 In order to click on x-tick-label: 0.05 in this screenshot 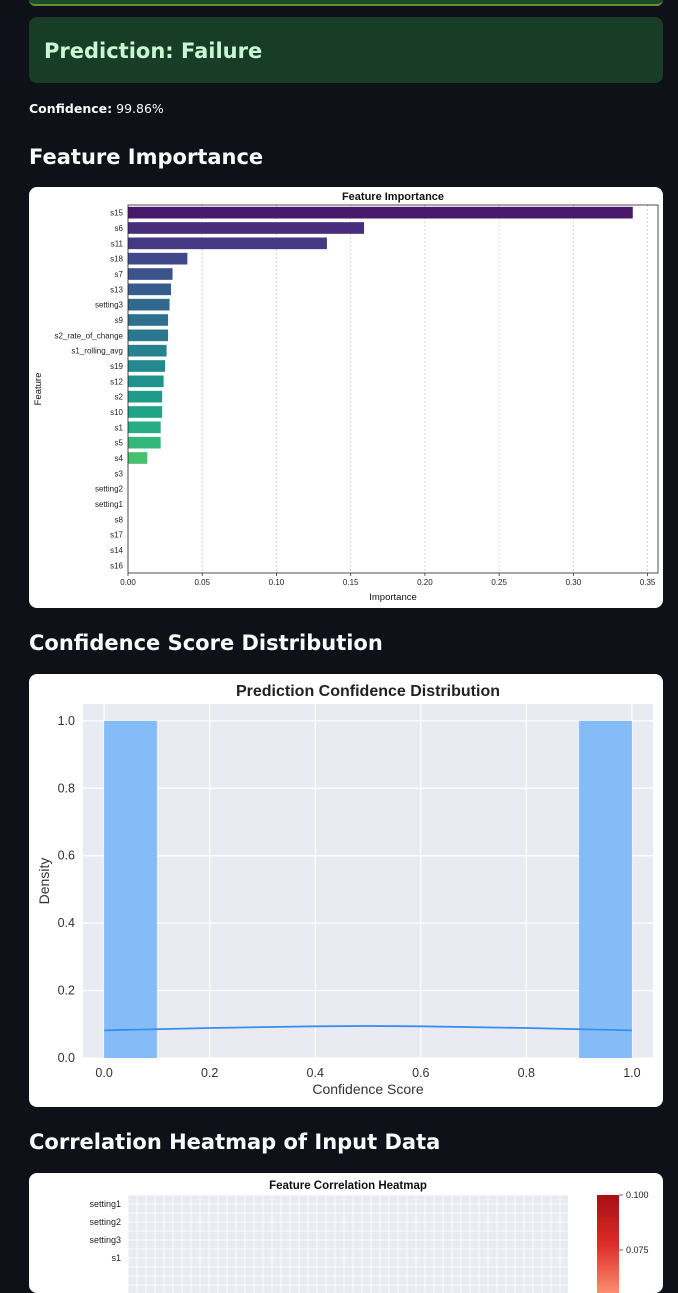, I will do `click(202, 582)`.